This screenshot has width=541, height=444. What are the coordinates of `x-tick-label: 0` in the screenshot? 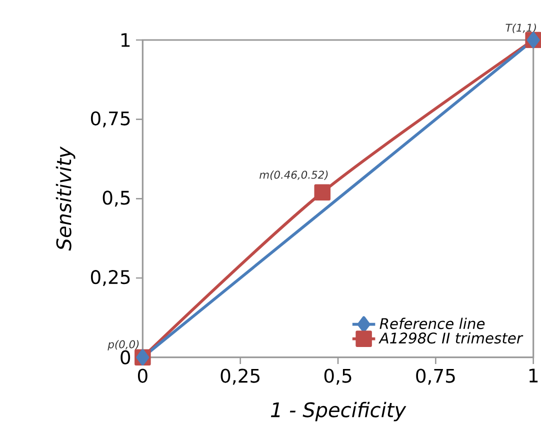 It's located at (143, 375).